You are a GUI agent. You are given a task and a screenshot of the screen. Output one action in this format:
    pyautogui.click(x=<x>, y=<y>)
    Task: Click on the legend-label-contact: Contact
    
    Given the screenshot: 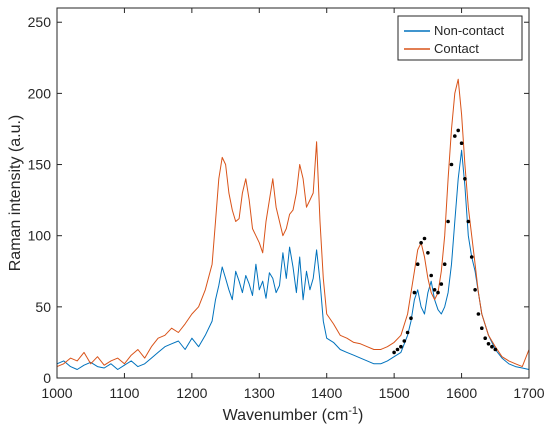 What is the action you would take?
    pyautogui.click(x=456, y=48)
    